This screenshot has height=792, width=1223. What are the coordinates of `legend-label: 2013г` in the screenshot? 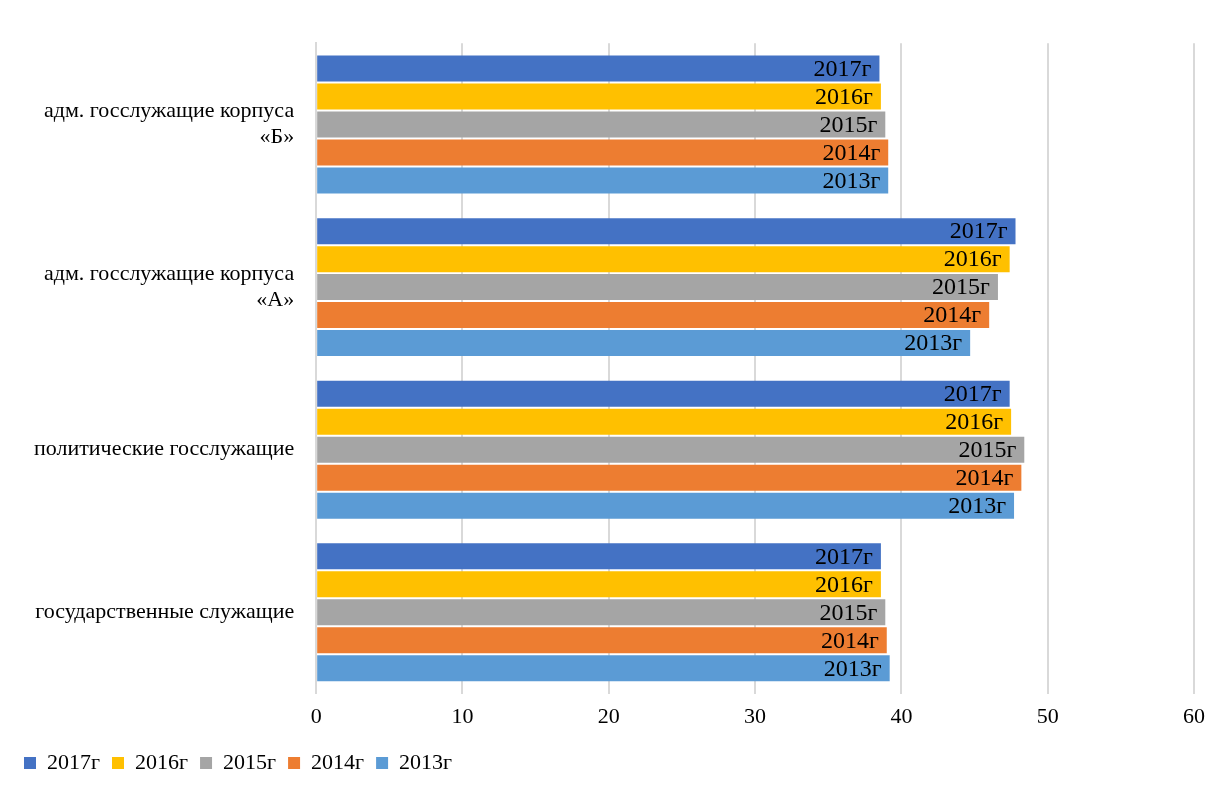 It's located at (426, 761).